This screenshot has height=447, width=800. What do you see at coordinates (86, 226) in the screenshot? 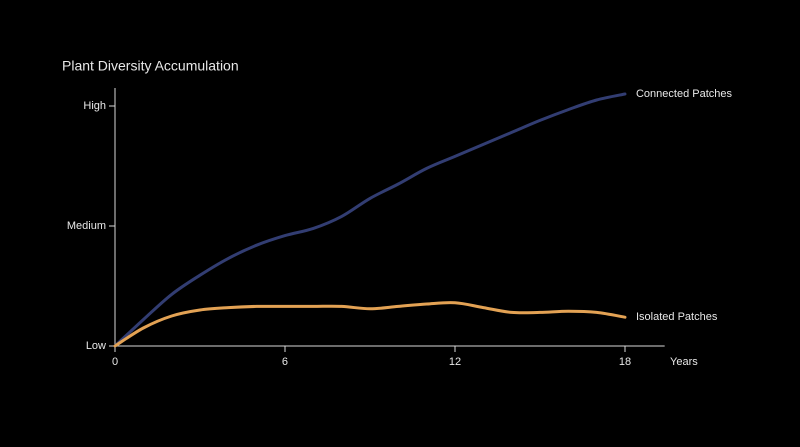
I see `y-tick-label: Medium` at bounding box center [86, 226].